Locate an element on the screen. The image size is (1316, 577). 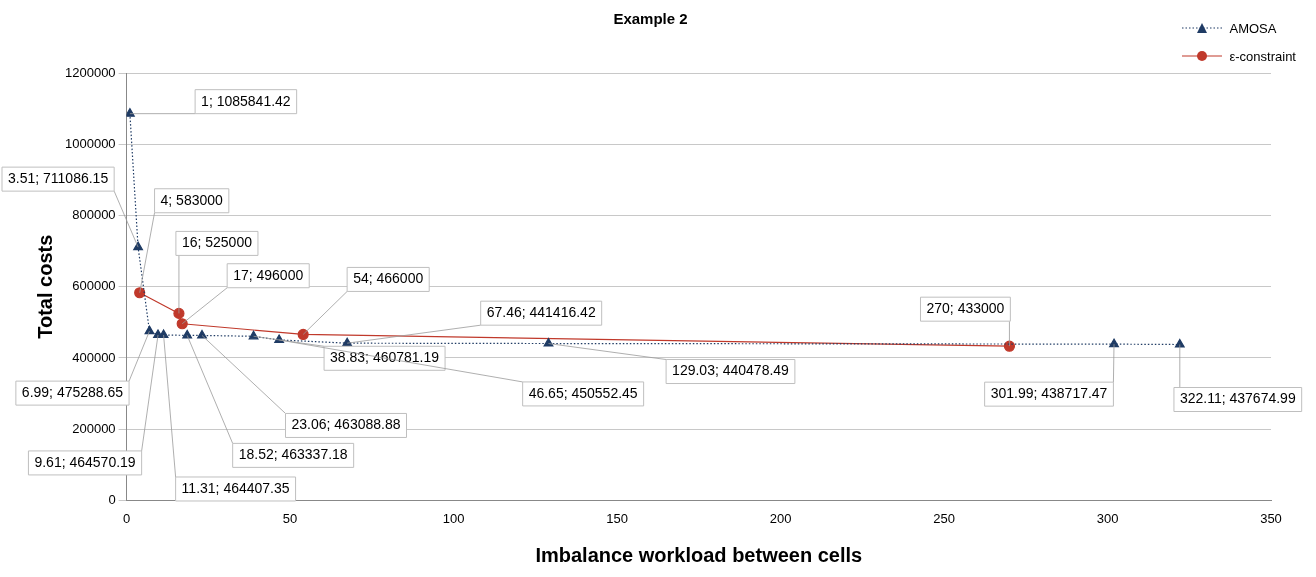
y-axis-title: Total costs is located at coordinates (44, 286).